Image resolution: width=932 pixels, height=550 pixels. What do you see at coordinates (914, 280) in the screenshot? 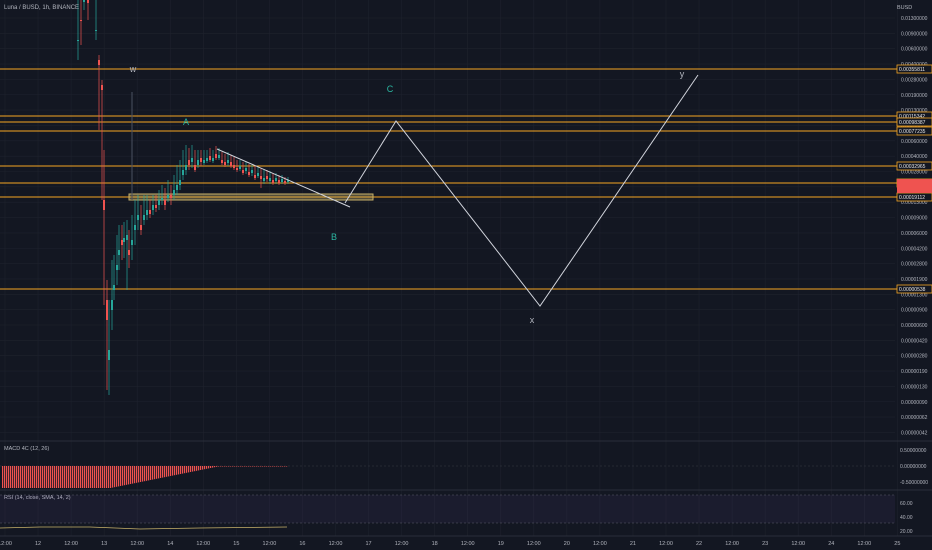
I see `price-tick-label: 0.00001900` at bounding box center [914, 280].